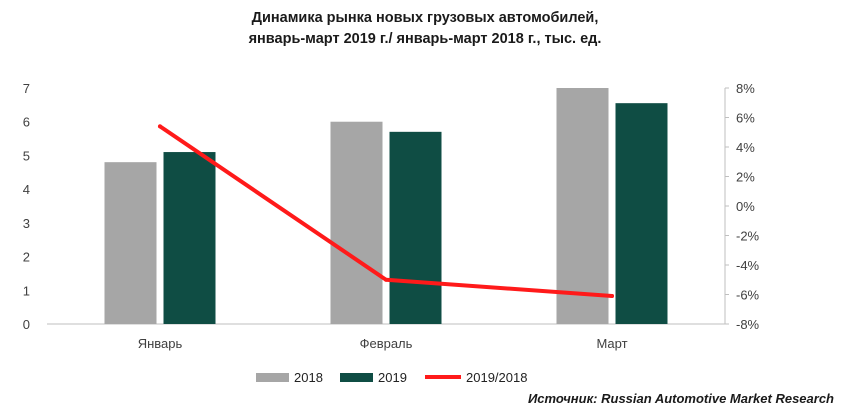 The width and height of the screenshot is (850, 418). What do you see at coordinates (26, 223) in the screenshot?
I see `left-tick-label: 3` at bounding box center [26, 223].